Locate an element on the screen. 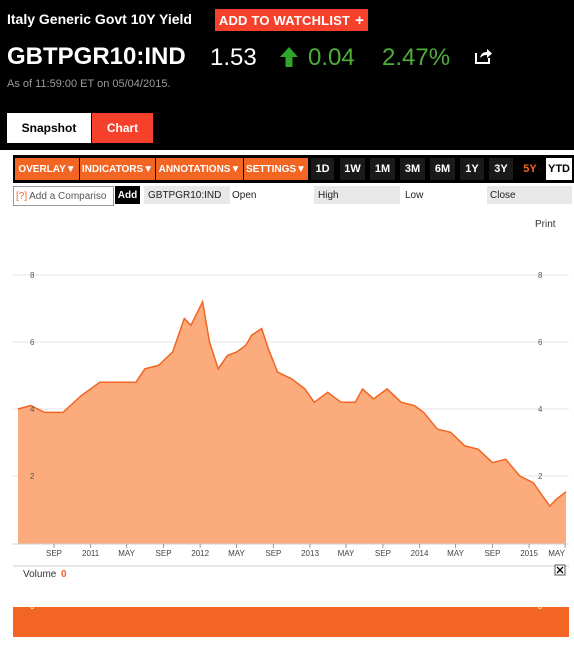  x-tick-label: 2011 is located at coordinates (91, 553).